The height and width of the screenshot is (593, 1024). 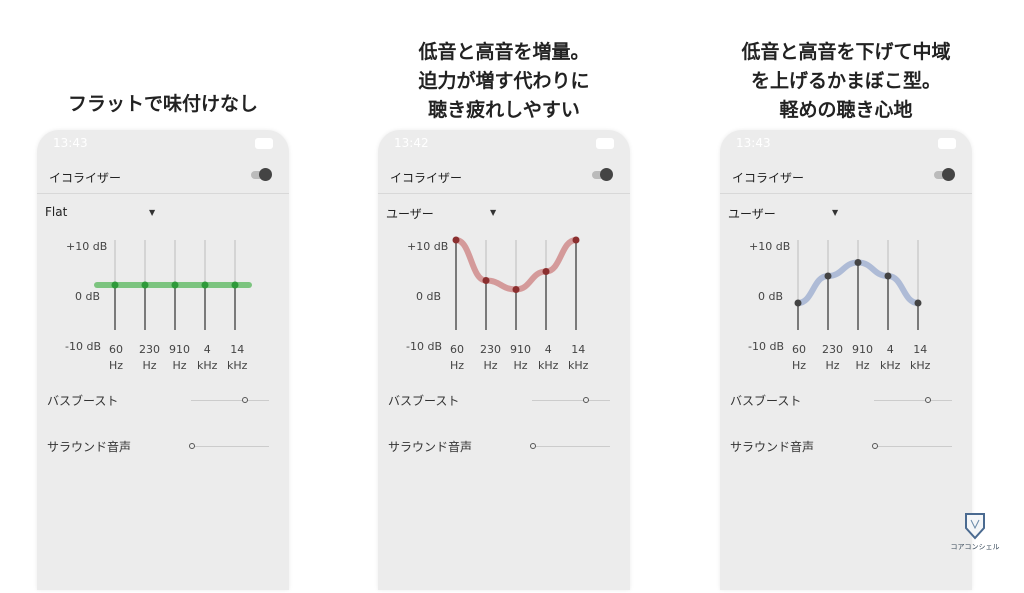 What do you see at coordinates (424, 401) in the screenshot?
I see `bass-boost-label: バスブースト` at bounding box center [424, 401].